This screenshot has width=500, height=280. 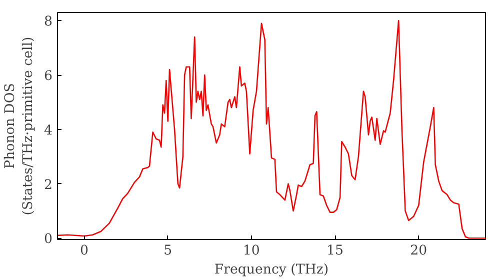 What do you see at coordinates (271, 270) in the screenshot?
I see `x-axis-title: Frequency (THz)` at bounding box center [271, 270].